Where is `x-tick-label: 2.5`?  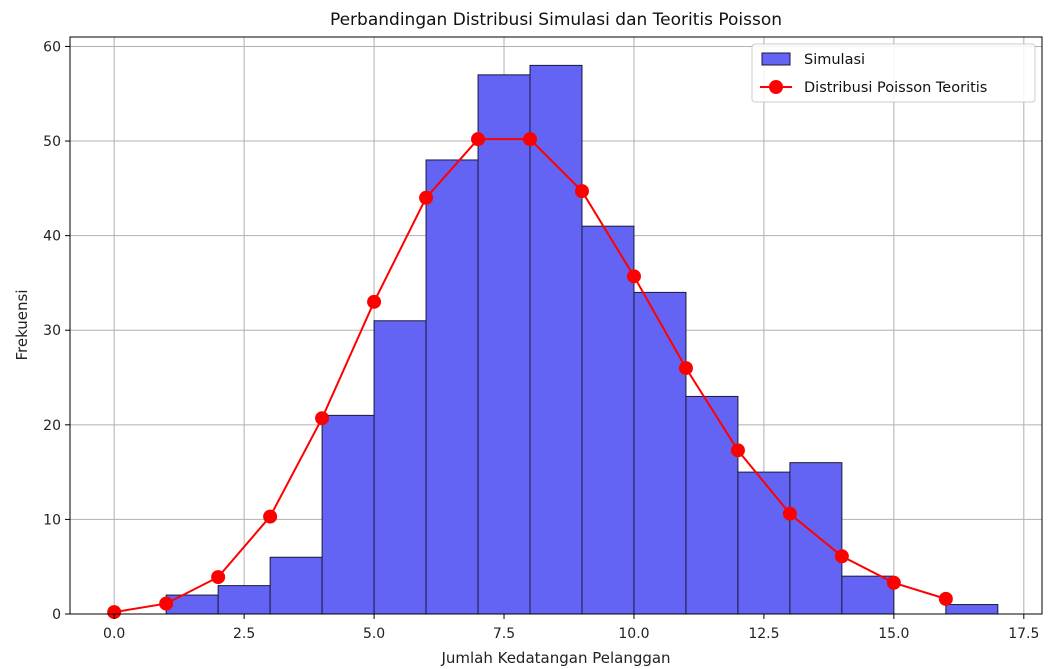 x-tick-label: 2.5 is located at coordinates (244, 634).